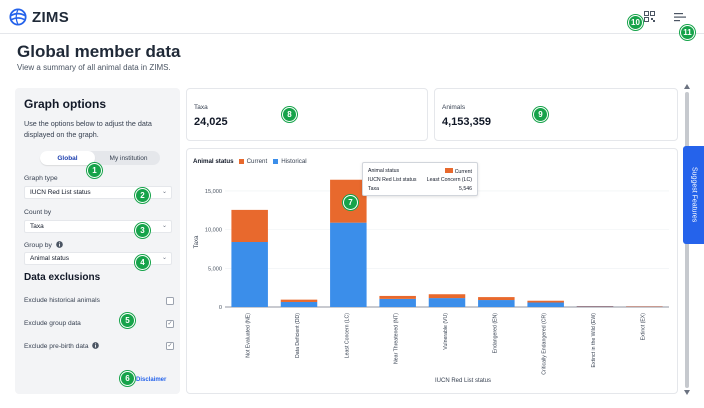 The image size is (704, 408). I want to click on x-tick-label: Extinct in the Wild (EW), so click(594, 340).